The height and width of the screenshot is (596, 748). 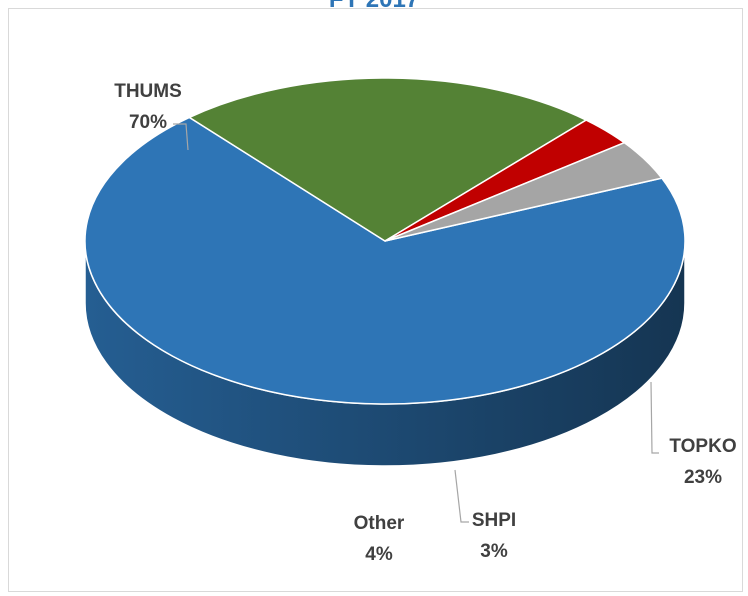 I want to click on slice-label-shpi: SHPI, so click(x=494, y=520).